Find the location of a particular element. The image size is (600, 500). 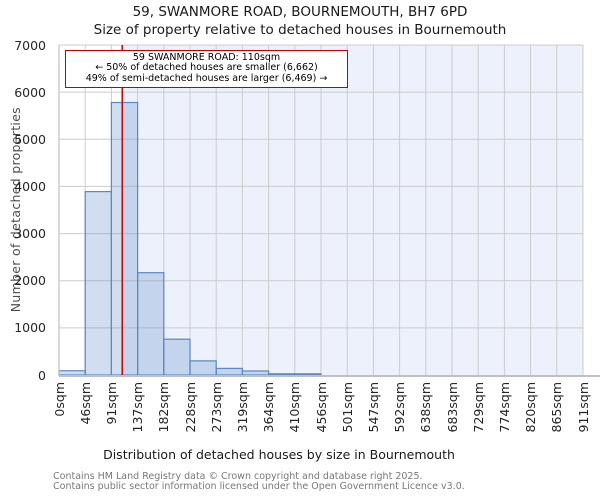

x-tick-label: 364sqm is located at coordinates (269, 407).